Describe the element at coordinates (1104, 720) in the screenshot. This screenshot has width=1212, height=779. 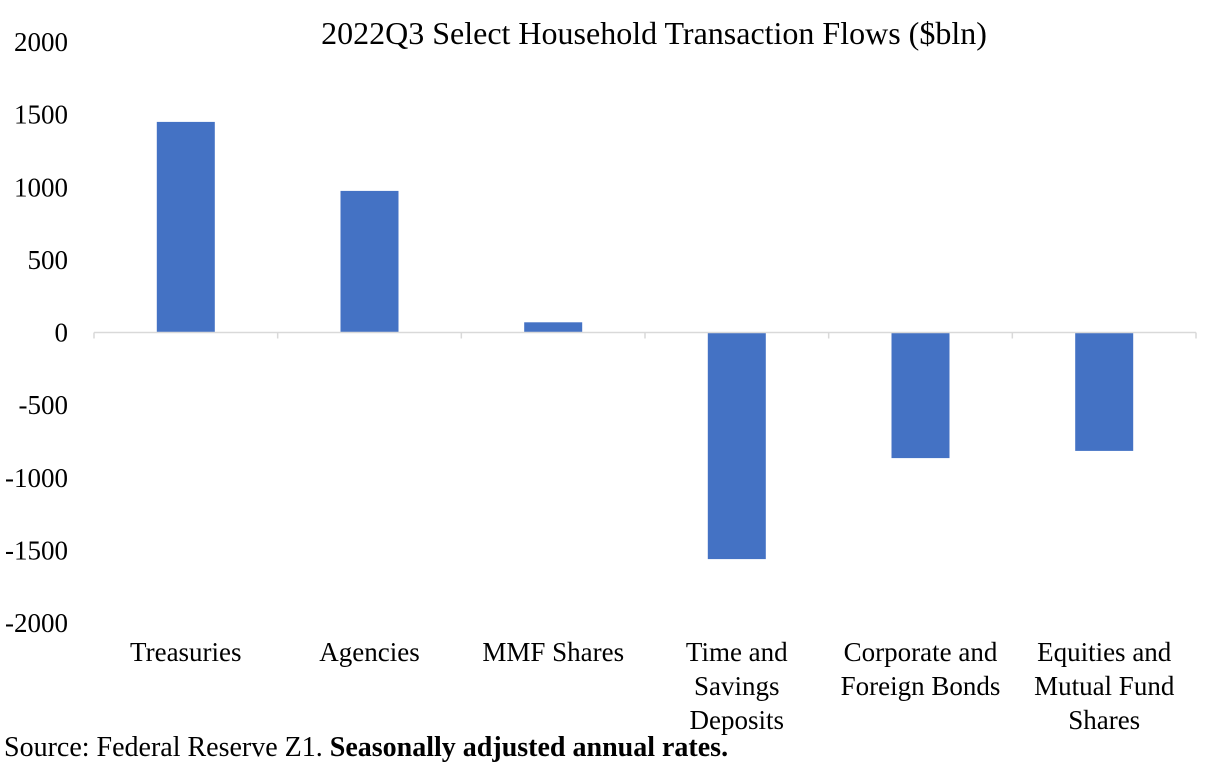
I see `x-tick-label-line: Shares` at that location.